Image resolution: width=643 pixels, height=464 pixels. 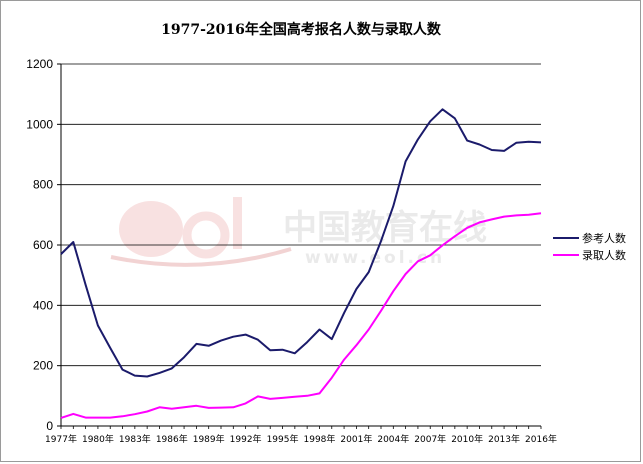 What do you see at coordinates (151, 229) in the screenshot?
I see `watermark-logo-e` at bounding box center [151, 229].